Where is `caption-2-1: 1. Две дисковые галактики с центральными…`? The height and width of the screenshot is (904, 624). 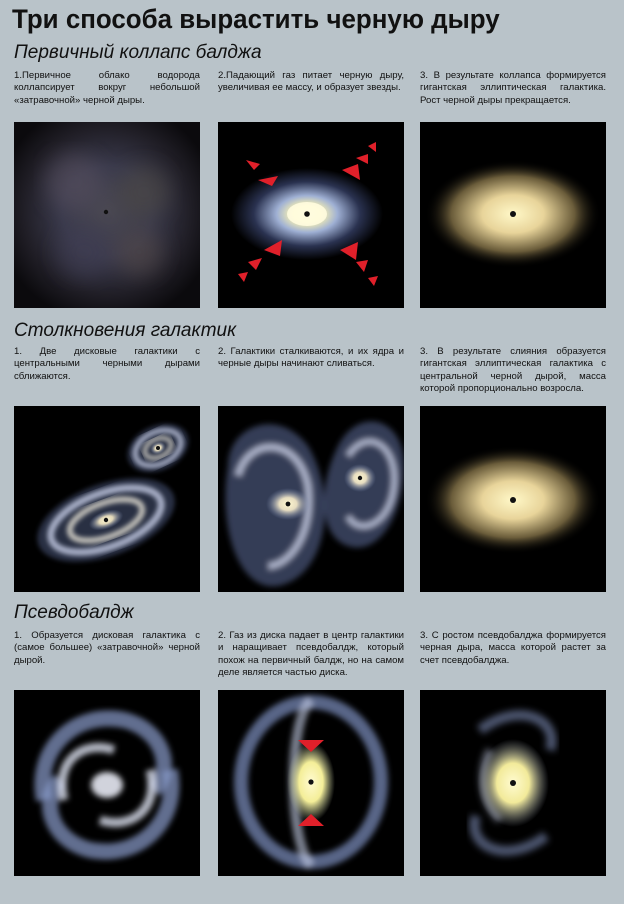 caption-2-1: 1. Две дисковые галактики с центральными… is located at coordinates (107, 364).